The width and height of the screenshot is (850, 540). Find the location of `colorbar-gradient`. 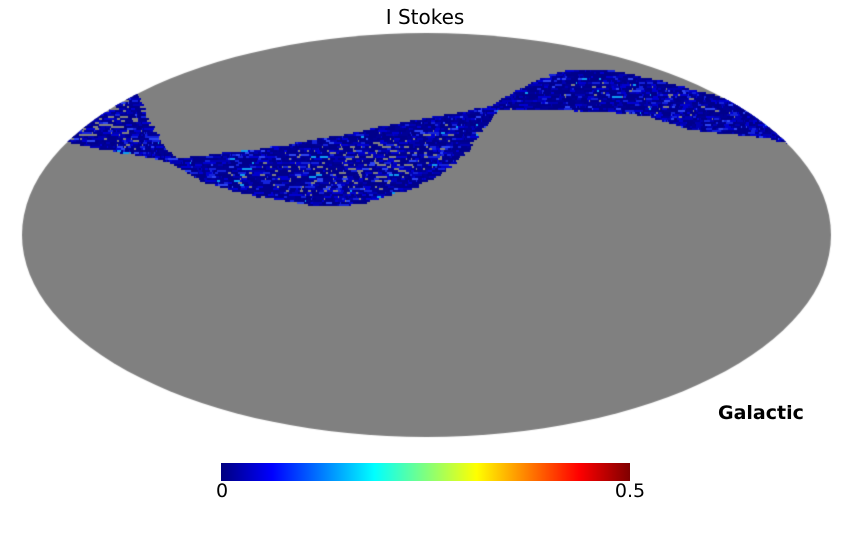

colorbar-gradient is located at coordinates (425, 472).